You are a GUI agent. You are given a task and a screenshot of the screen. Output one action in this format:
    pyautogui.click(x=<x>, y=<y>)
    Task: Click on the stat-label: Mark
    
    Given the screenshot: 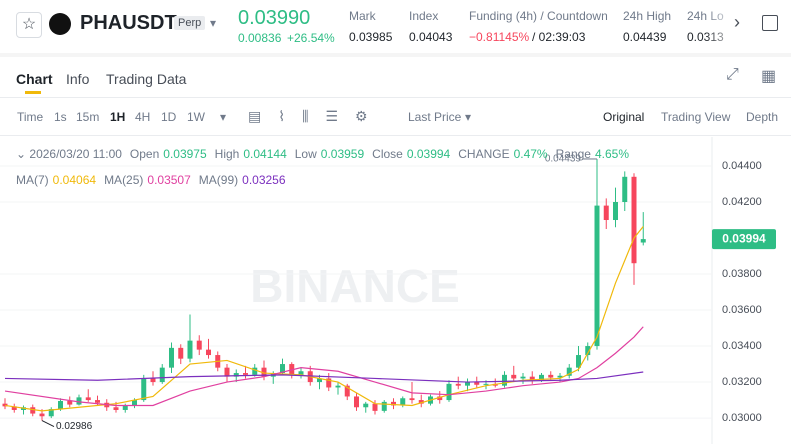 What is the action you would take?
    pyautogui.click(x=362, y=16)
    